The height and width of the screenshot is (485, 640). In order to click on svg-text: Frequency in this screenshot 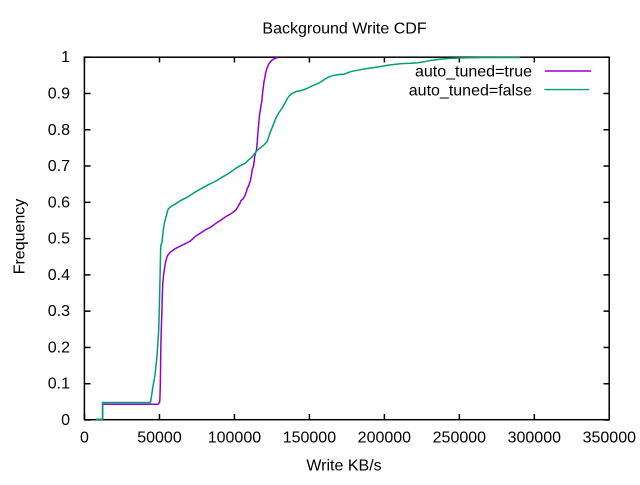, I will do `click(20, 237)`.